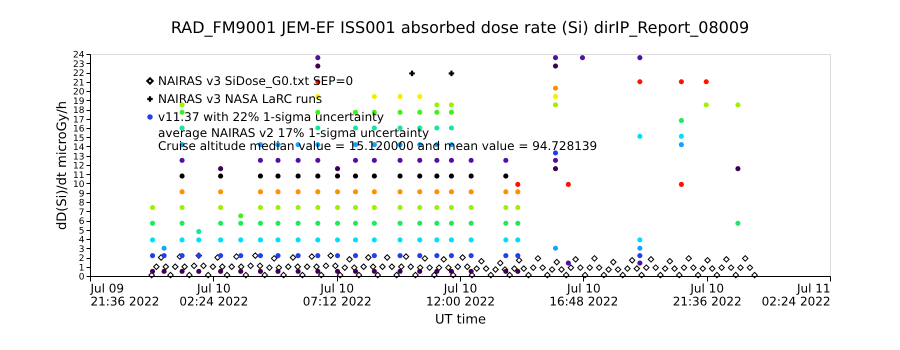  I want to click on y-axis-title: dD(Si)/dt microGy/h, so click(62, 165).